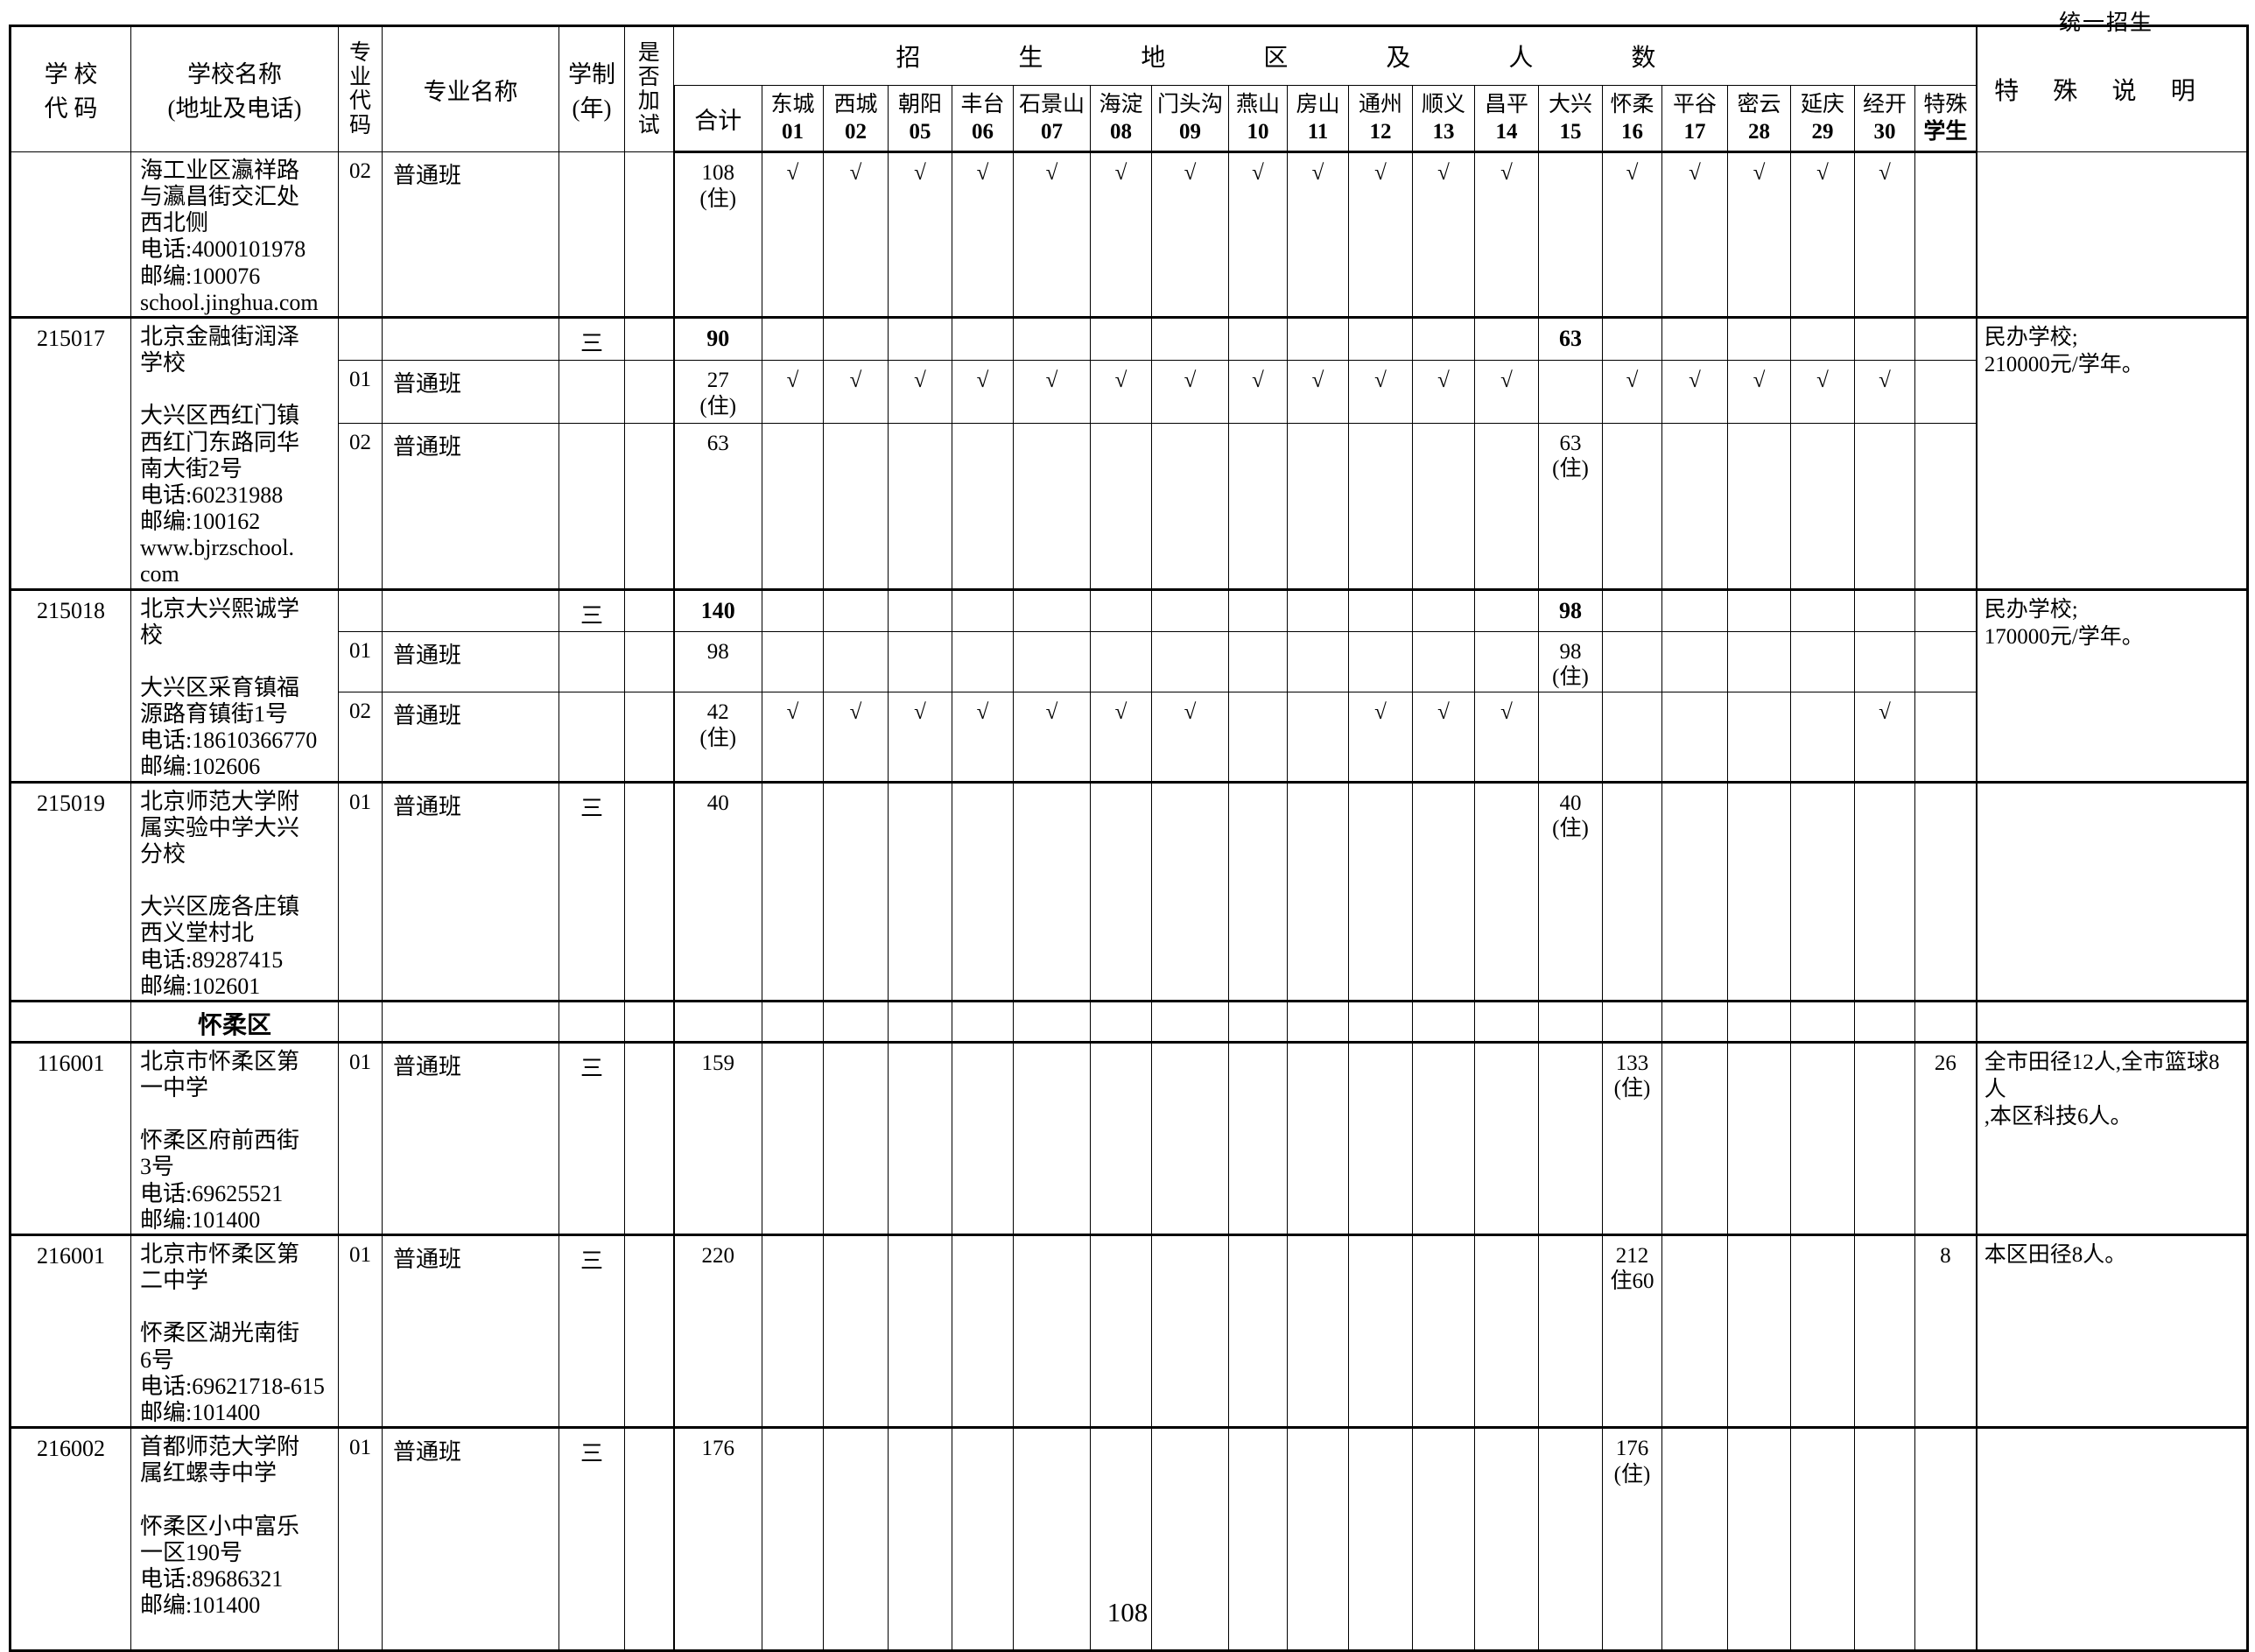  I want to click on col-district-miyun: 密云 28, so click(1759, 119).